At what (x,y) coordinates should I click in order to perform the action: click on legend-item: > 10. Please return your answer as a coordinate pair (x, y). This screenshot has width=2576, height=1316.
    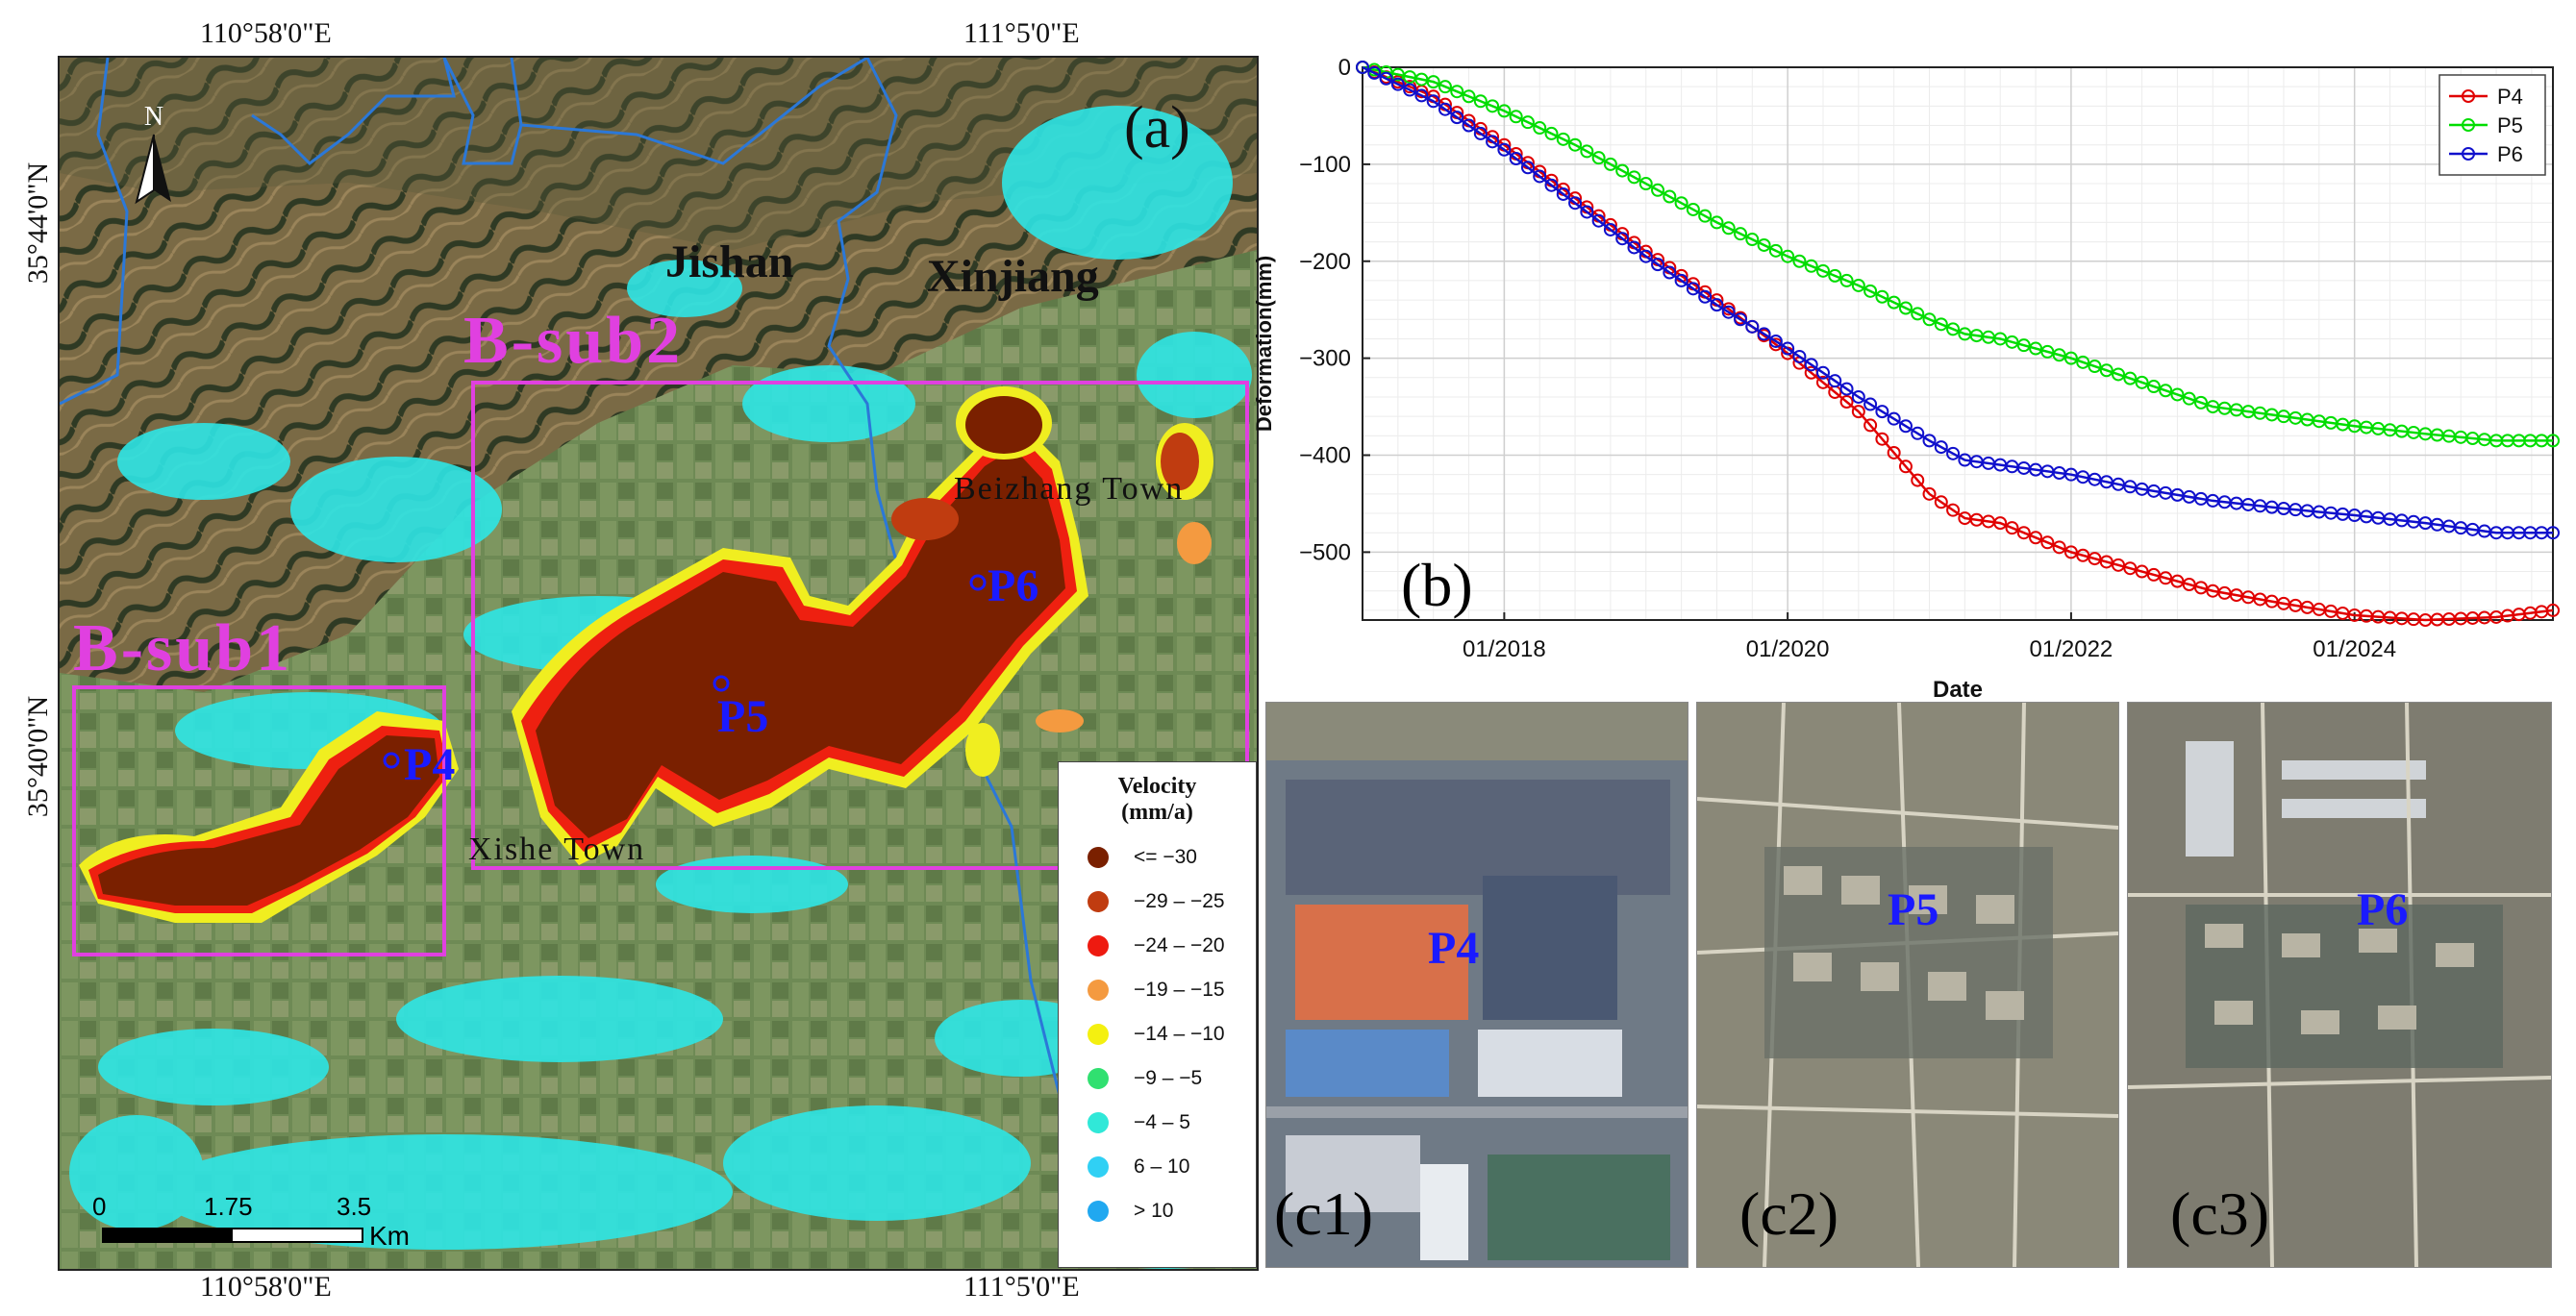
    Looking at the image, I should click on (1157, 1211).